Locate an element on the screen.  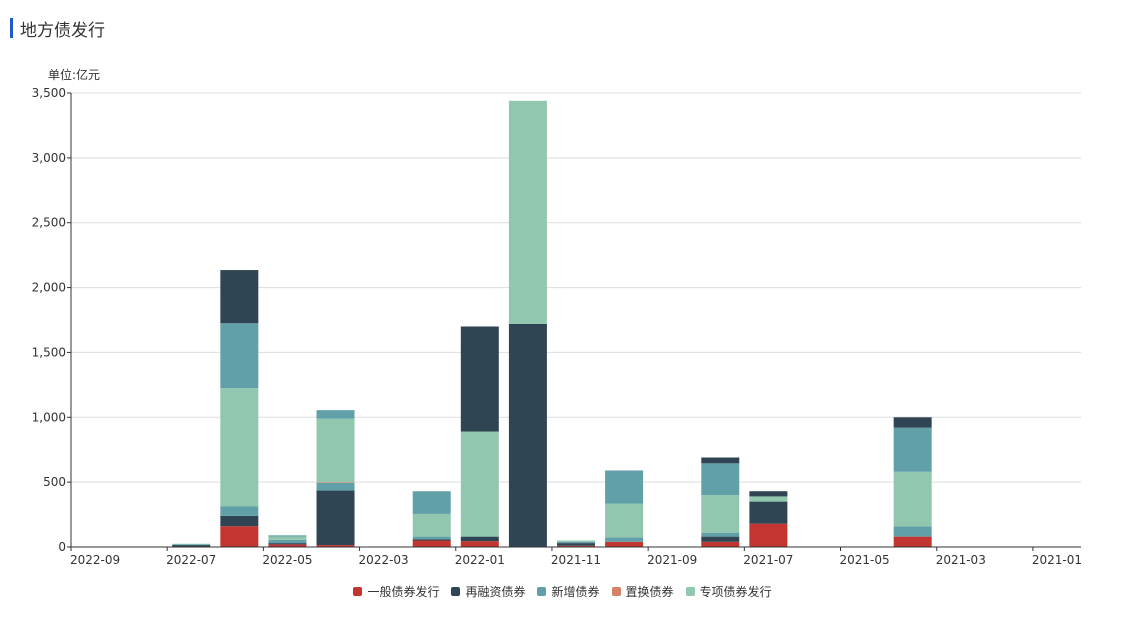
chart-legend: 一般债券发行 再融资债券 新增债券 置换债券 专项债券发行 is located at coordinates (562, 591).